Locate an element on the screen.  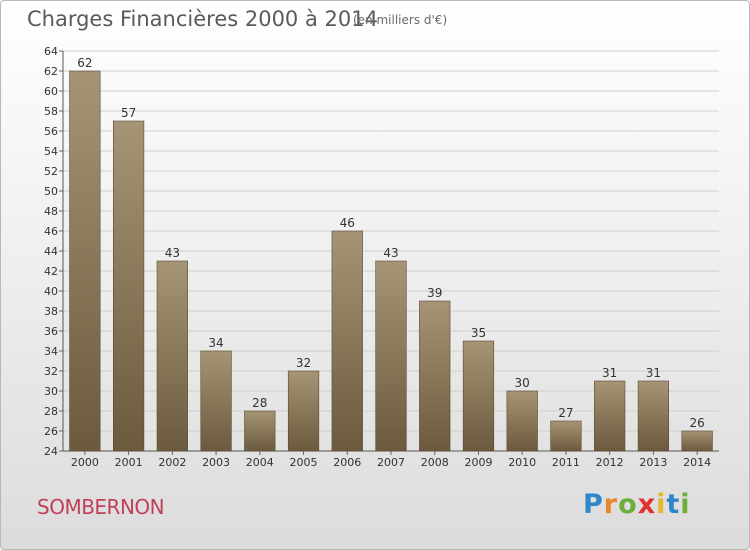
y-tick-label: 40 is located at coordinates (51, 291).